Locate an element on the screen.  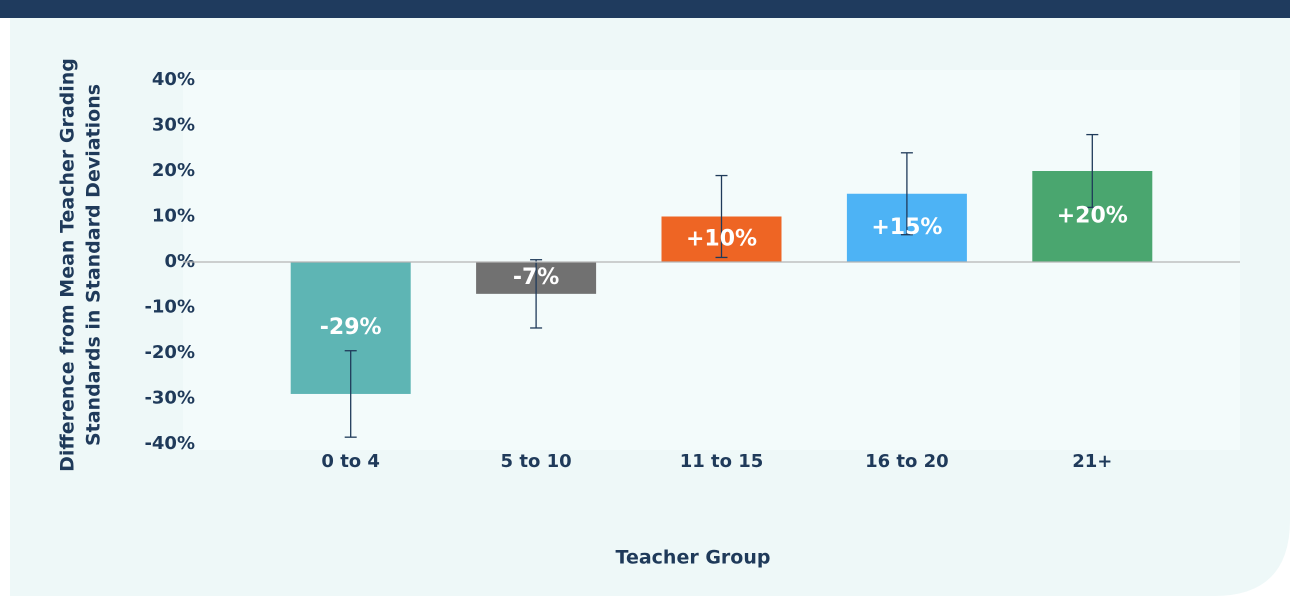
y-tick-label: 0% is located at coordinates (179, 261).